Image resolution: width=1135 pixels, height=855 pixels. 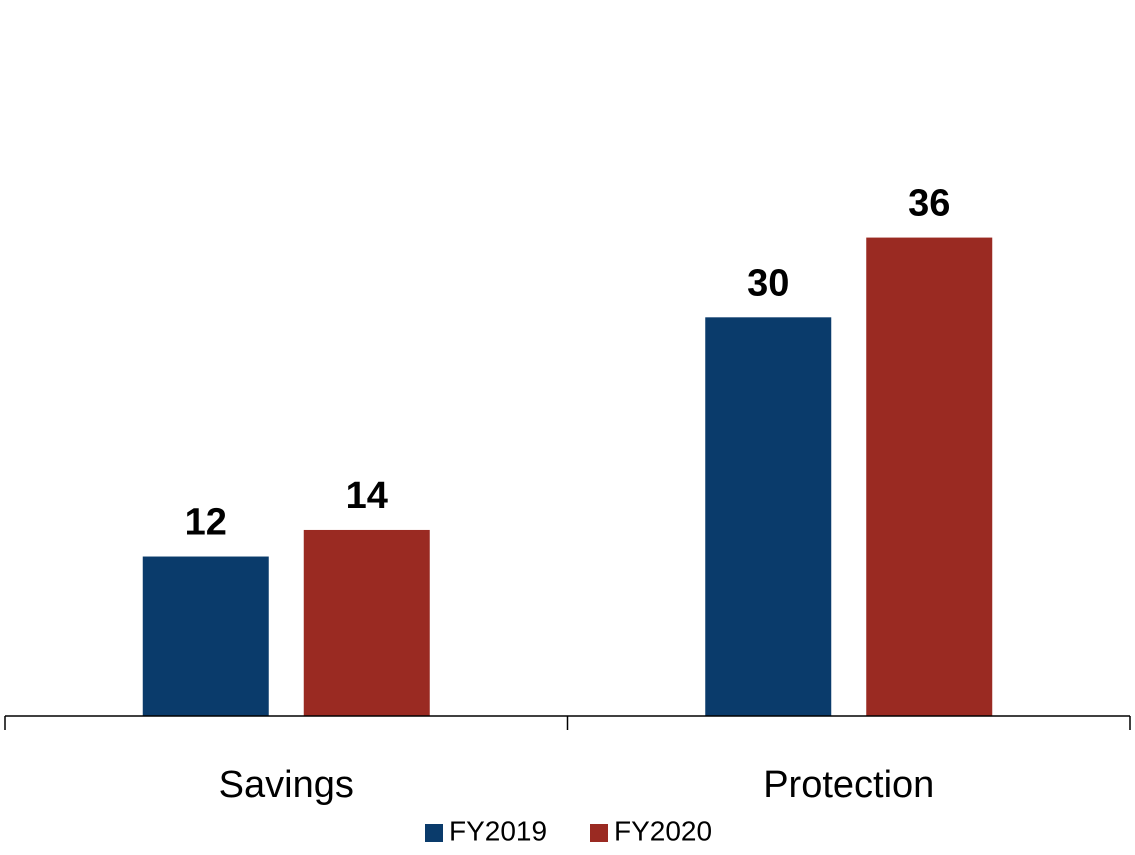 What do you see at coordinates (929, 476) in the screenshot?
I see `bar-protection-fy2020` at bounding box center [929, 476].